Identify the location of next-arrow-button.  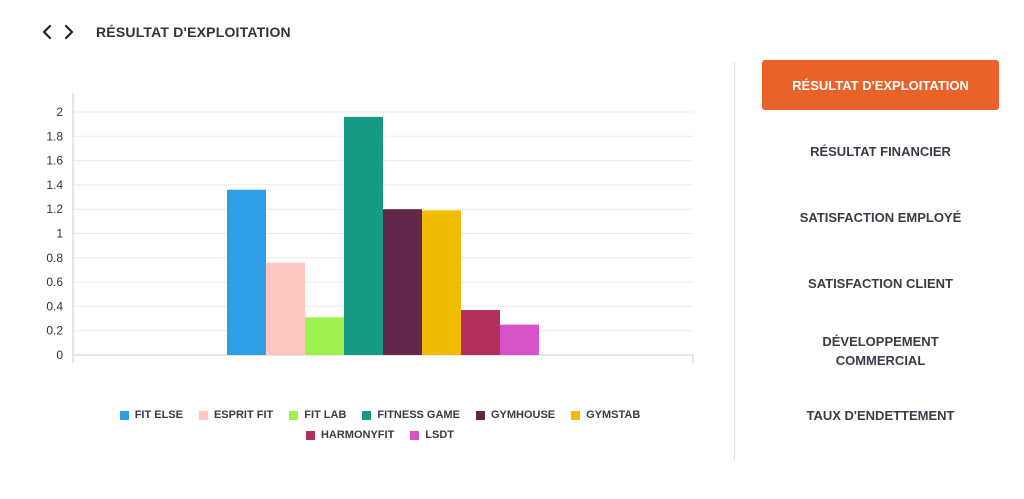
(69, 32).